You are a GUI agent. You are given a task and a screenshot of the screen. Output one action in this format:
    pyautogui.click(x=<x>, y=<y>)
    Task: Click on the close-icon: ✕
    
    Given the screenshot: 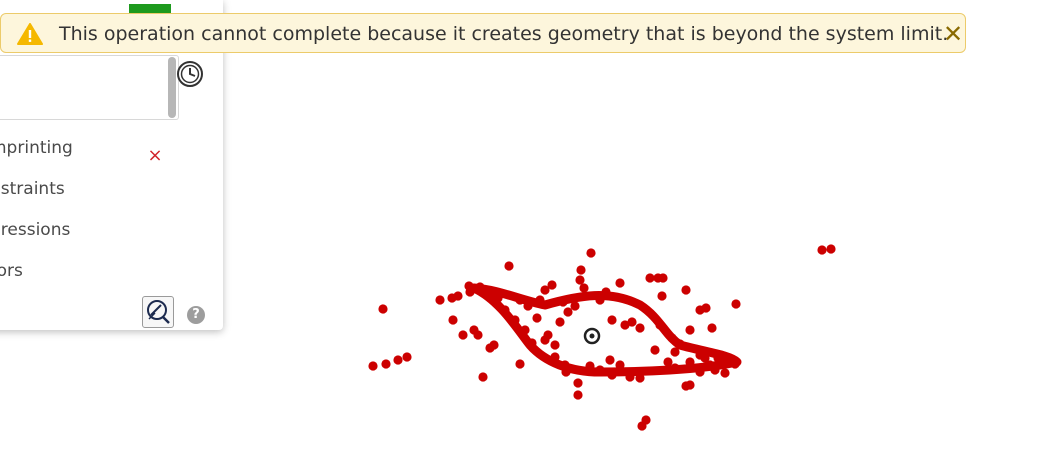 What is the action you would take?
    pyautogui.click(x=953, y=34)
    